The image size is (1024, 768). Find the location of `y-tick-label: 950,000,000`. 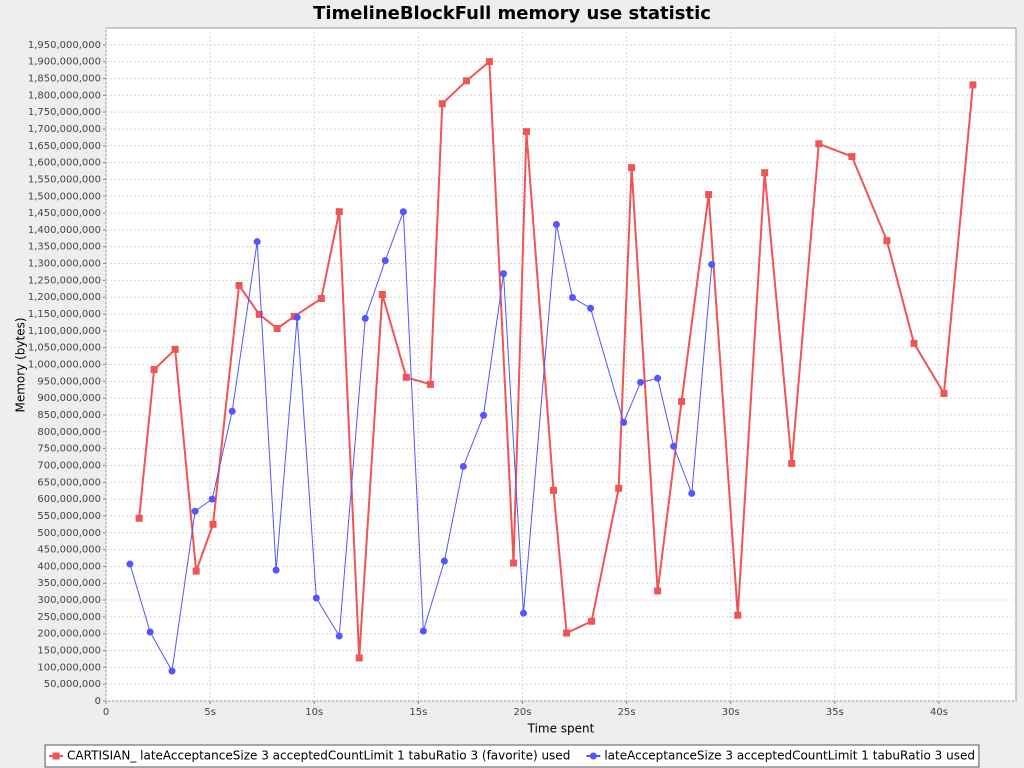

y-tick-label: 950,000,000 is located at coordinates (69, 381).